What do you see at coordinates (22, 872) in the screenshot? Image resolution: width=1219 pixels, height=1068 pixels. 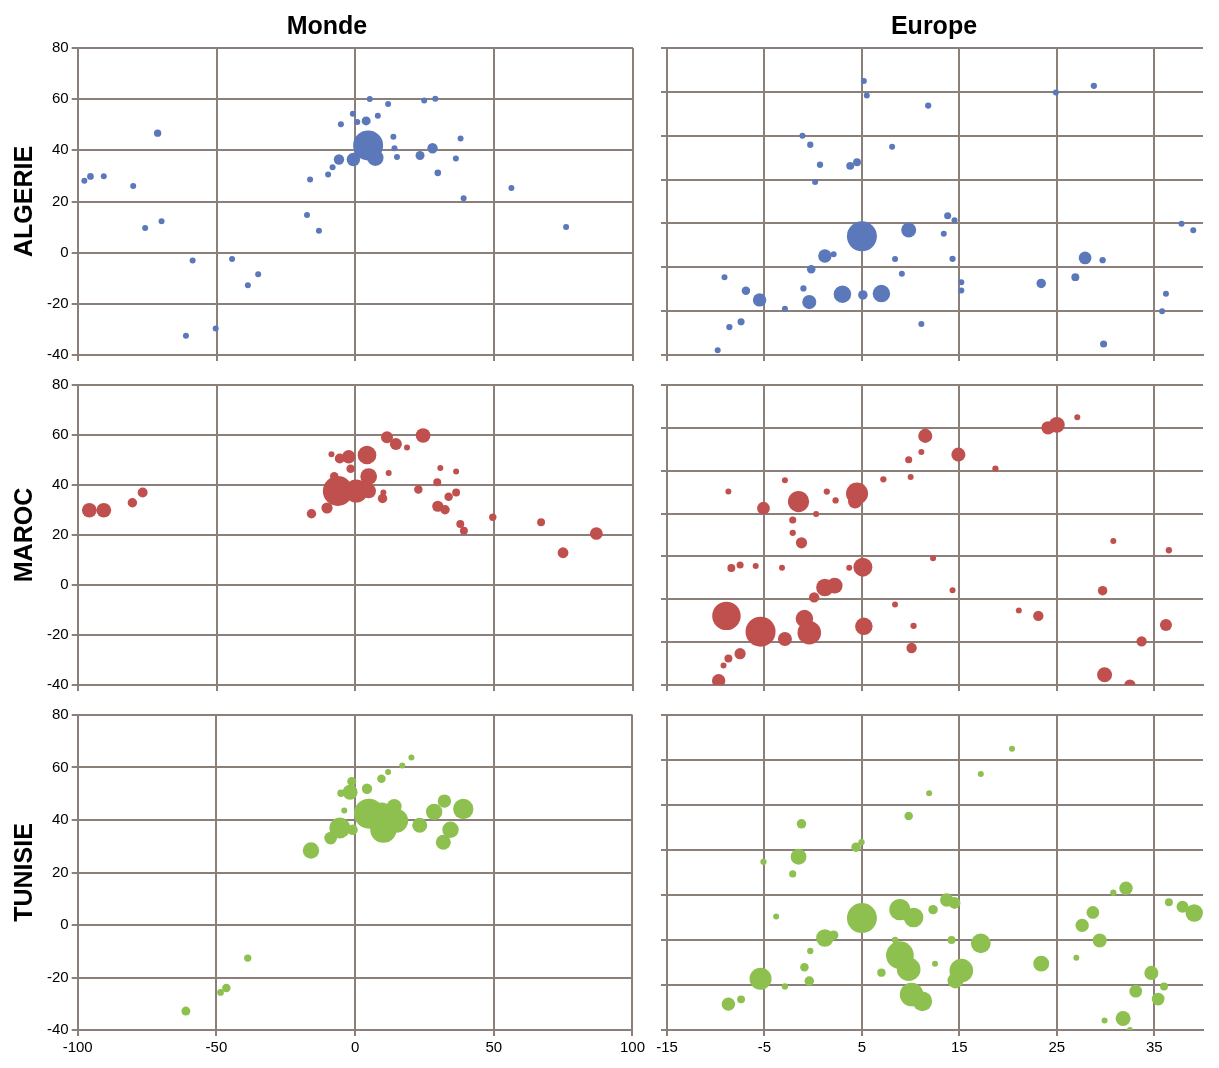 I see `y-axis-title: TUNISIE` at bounding box center [22, 872].